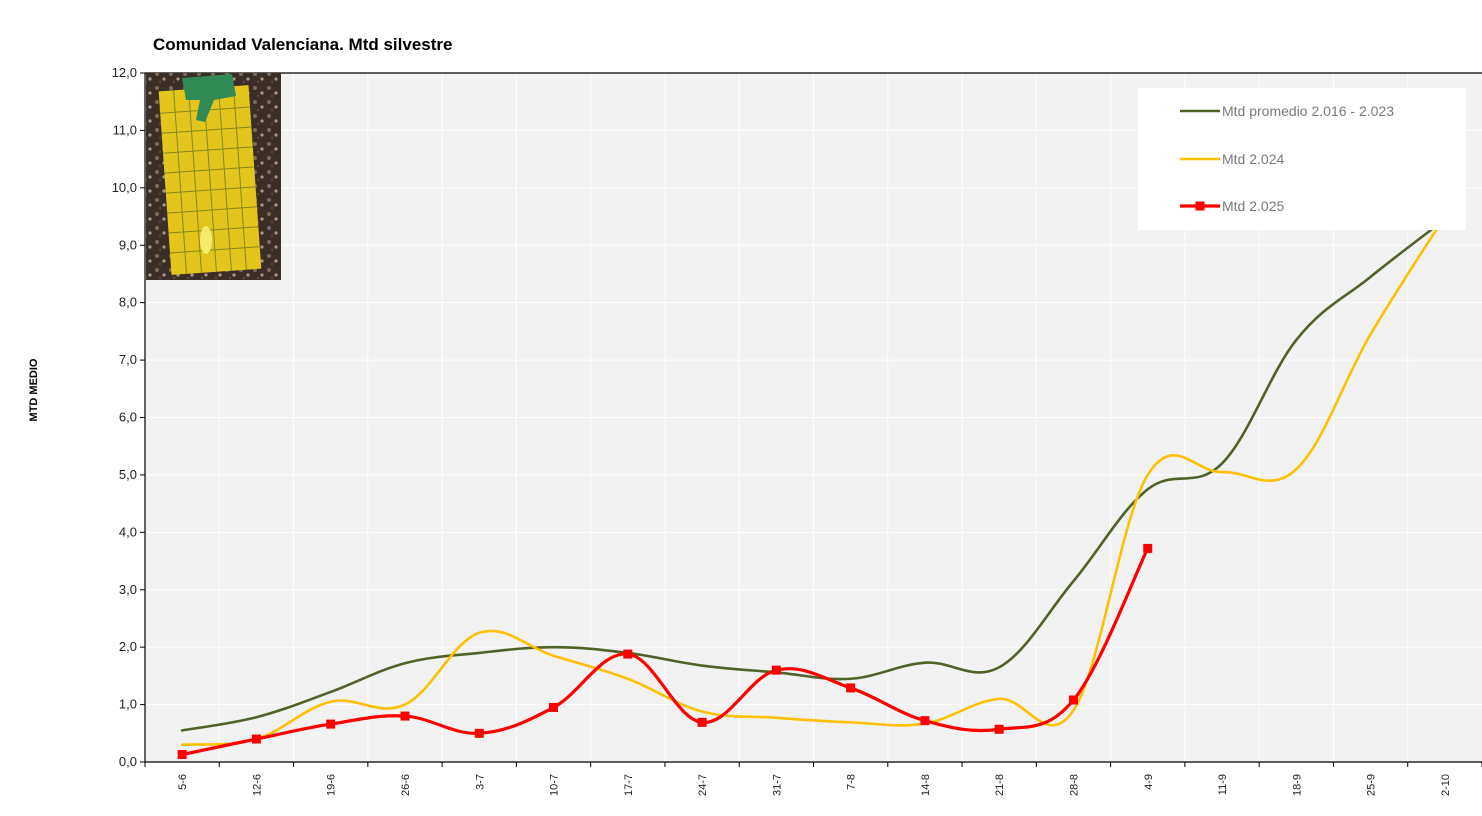 The height and width of the screenshot is (816, 1482). What do you see at coordinates (555, 785) in the screenshot?
I see `x-tick-label: 10-7` at bounding box center [555, 785].